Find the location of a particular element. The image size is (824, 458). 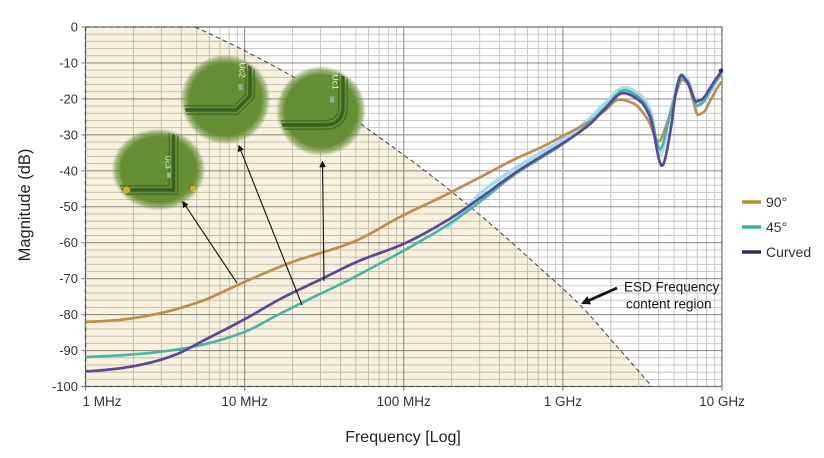

svg-text: -100 is located at coordinates (65, 386).